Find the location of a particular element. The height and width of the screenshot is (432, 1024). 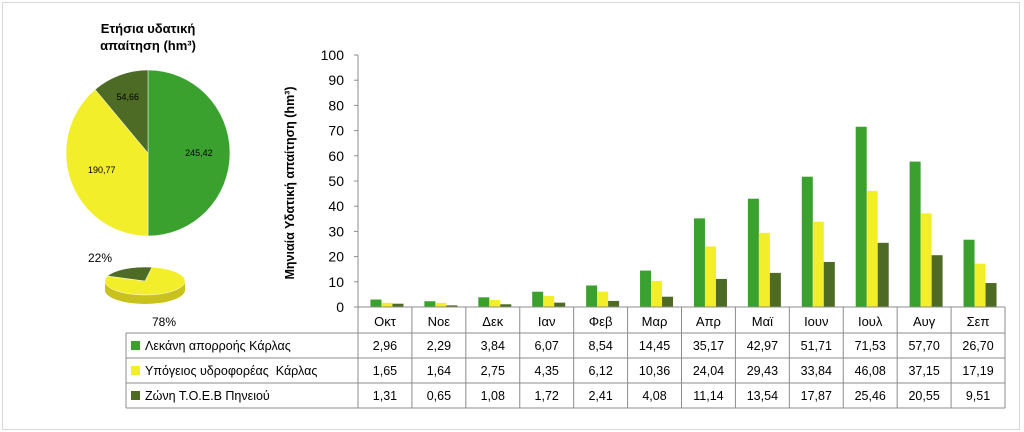

data-label: 37,15 is located at coordinates (923, 371).